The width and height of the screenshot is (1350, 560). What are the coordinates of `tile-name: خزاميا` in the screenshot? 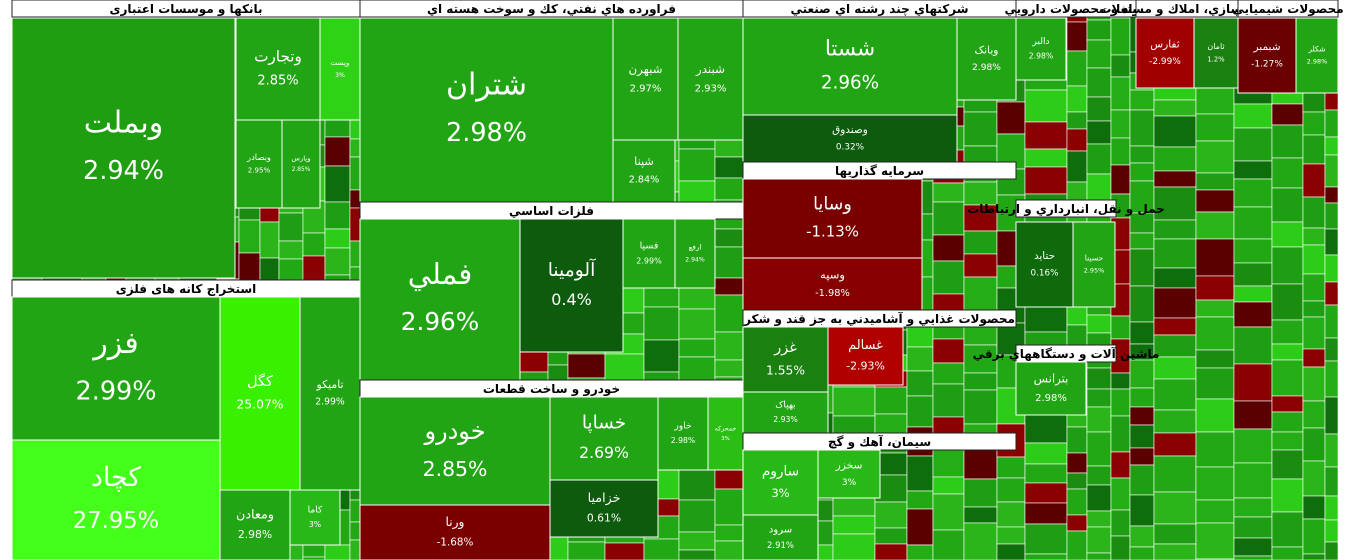 It's located at (604, 498).